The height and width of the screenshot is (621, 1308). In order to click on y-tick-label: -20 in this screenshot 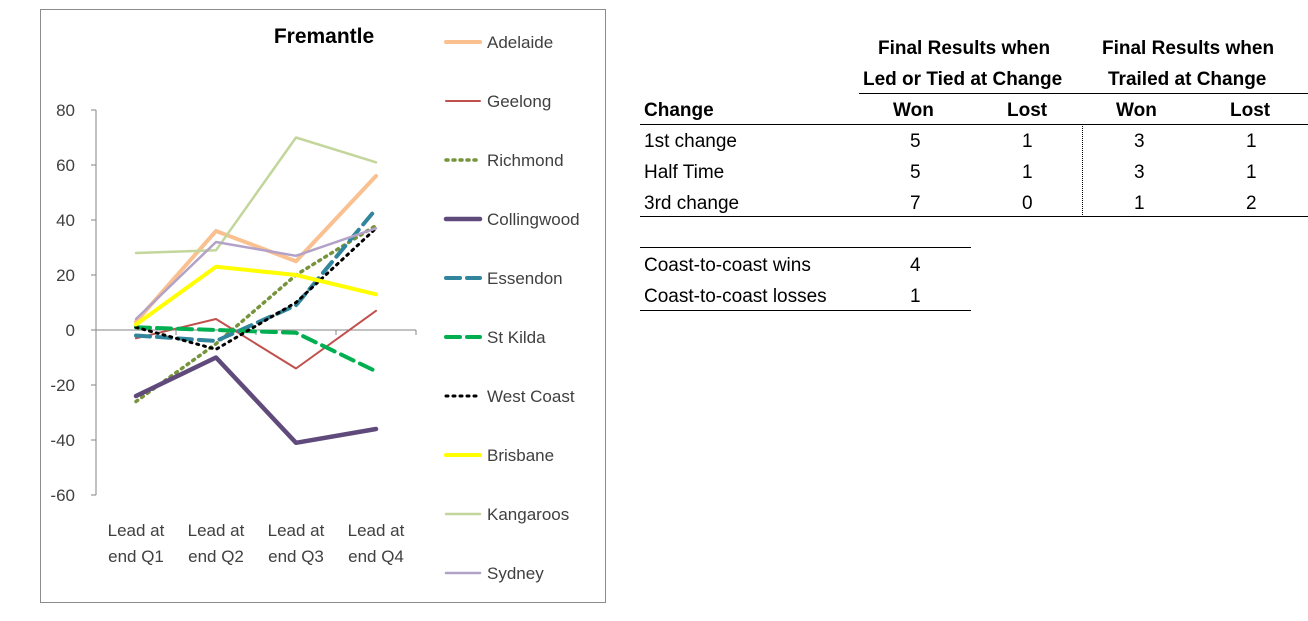, I will do `click(62, 385)`.